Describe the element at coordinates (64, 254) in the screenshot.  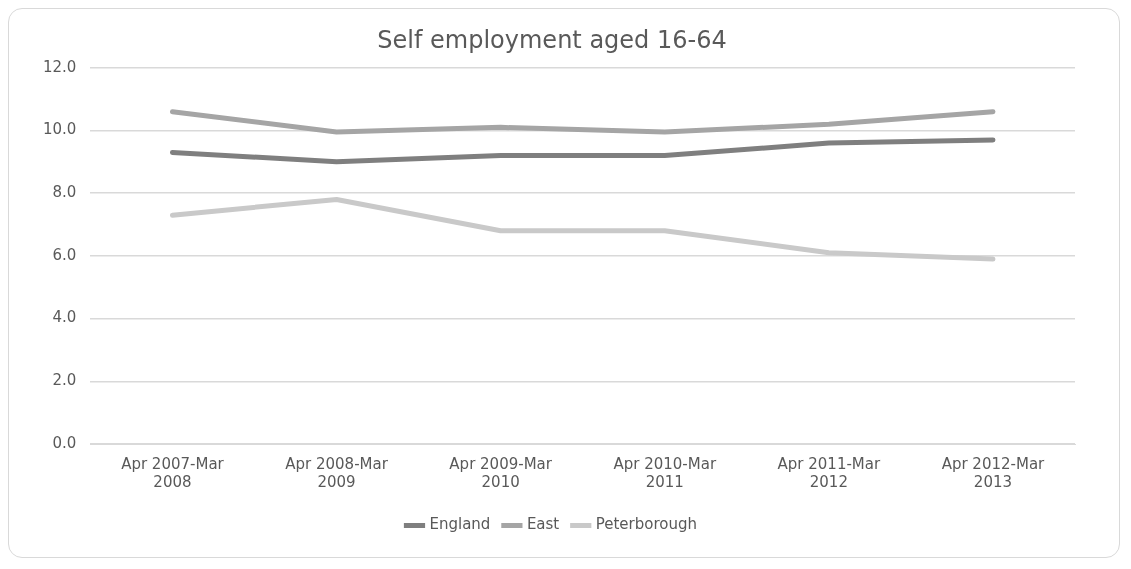
I see `y-tick-label: 6.0` at that location.